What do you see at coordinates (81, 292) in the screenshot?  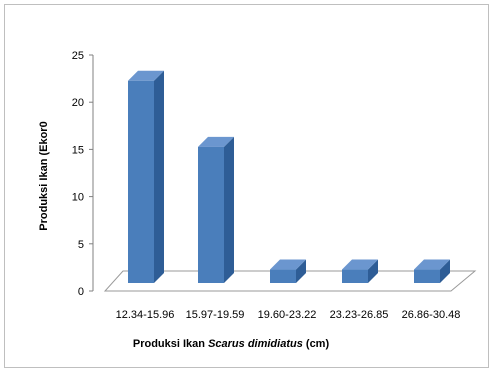 I see `y-tick-label: 0` at bounding box center [81, 292].